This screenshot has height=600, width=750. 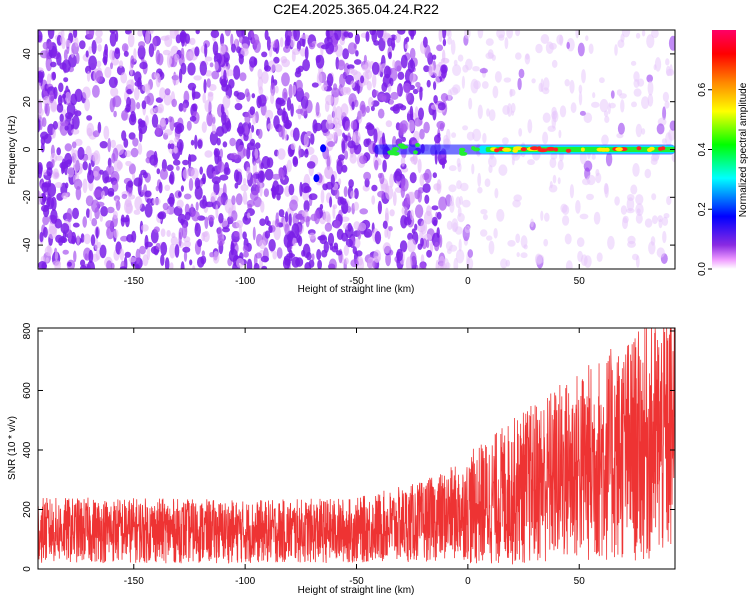 I want to click on spectrogram-x-tick-label: 50, so click(x=580, y=281).